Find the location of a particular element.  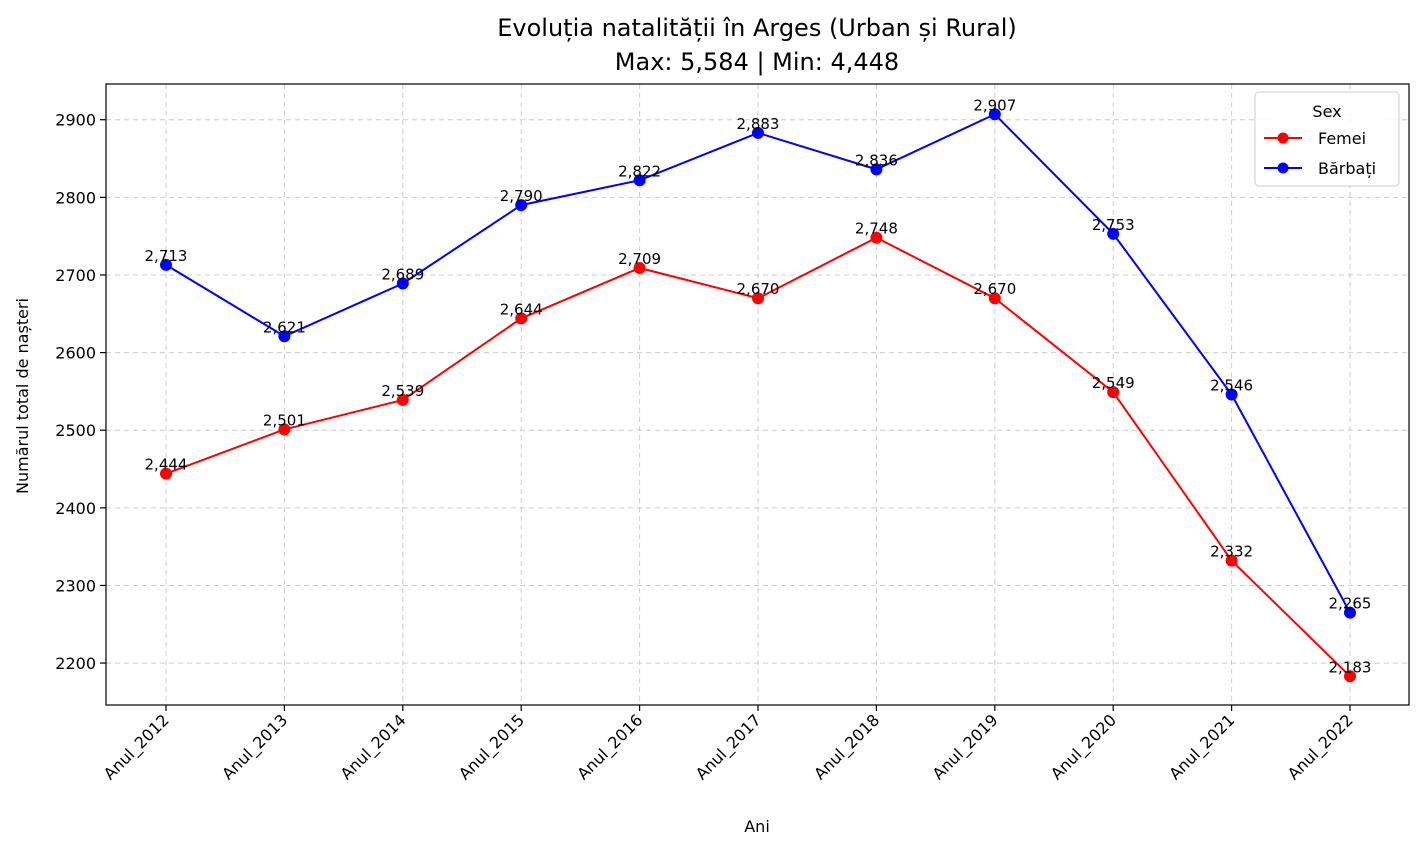

legend-marker-barbati is located at coordinates (1283, 168).